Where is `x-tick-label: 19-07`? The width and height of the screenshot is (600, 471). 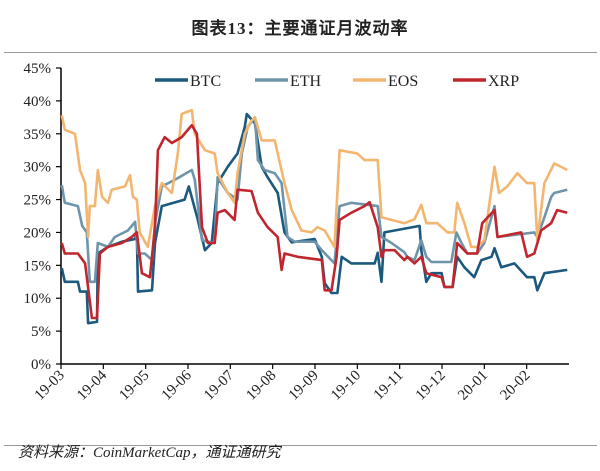
x-tick-label: 19-07 is located at coordinates (219, 385).